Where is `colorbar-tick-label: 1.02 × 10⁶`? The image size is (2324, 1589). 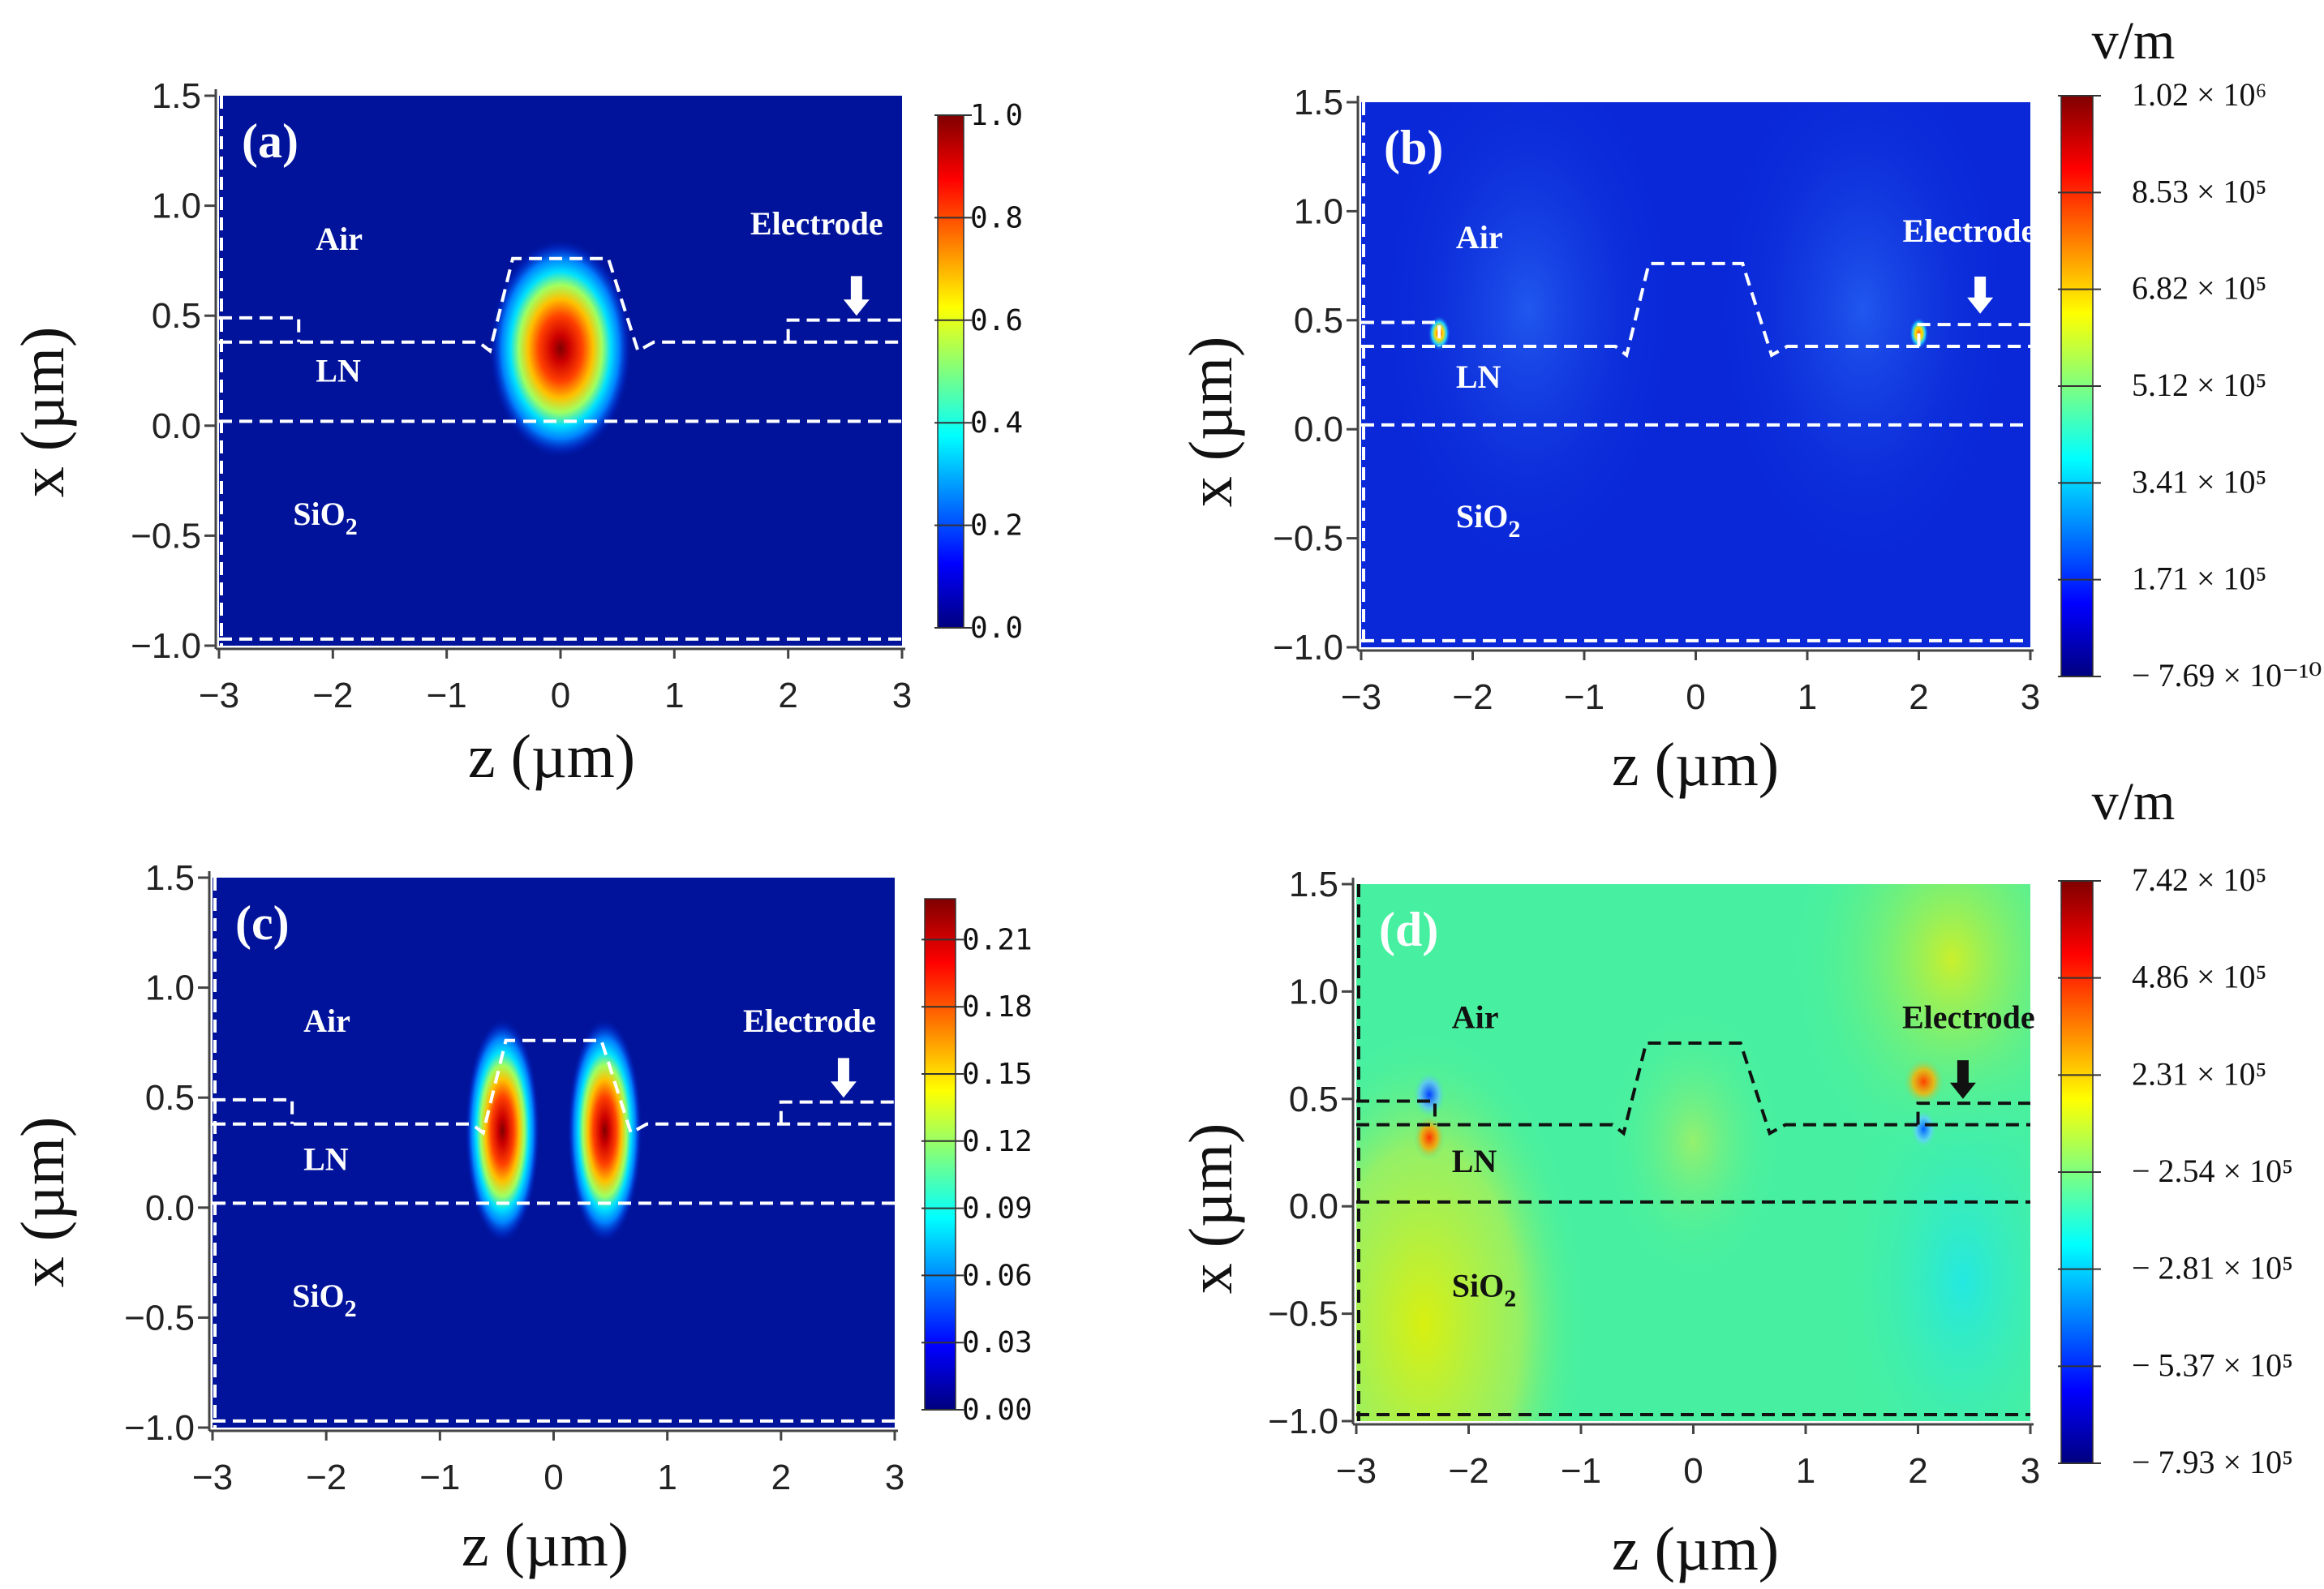 colorbar-tick-label: 1.02 × 10⁶ is located at coordinates (2199, 94).